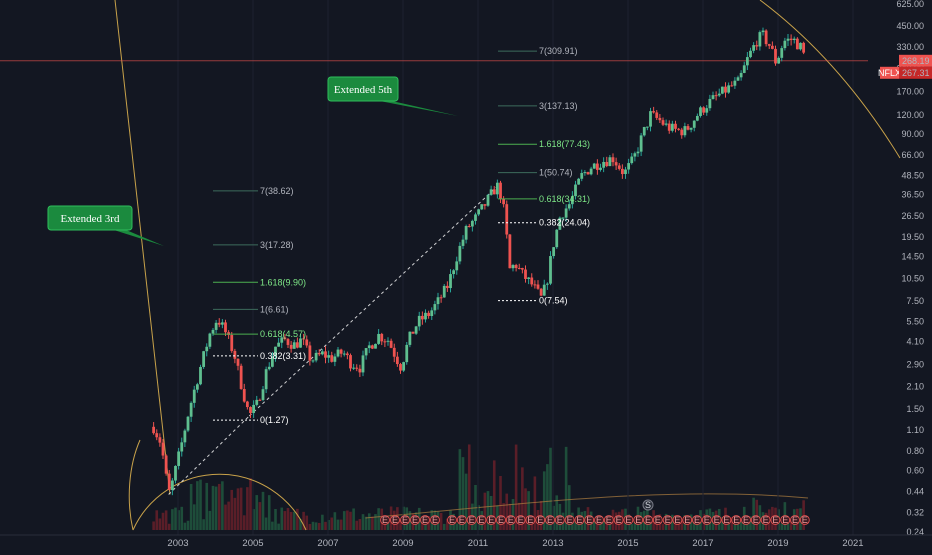  I want to click on y-tick-label: 0.60, so click(915, 470).